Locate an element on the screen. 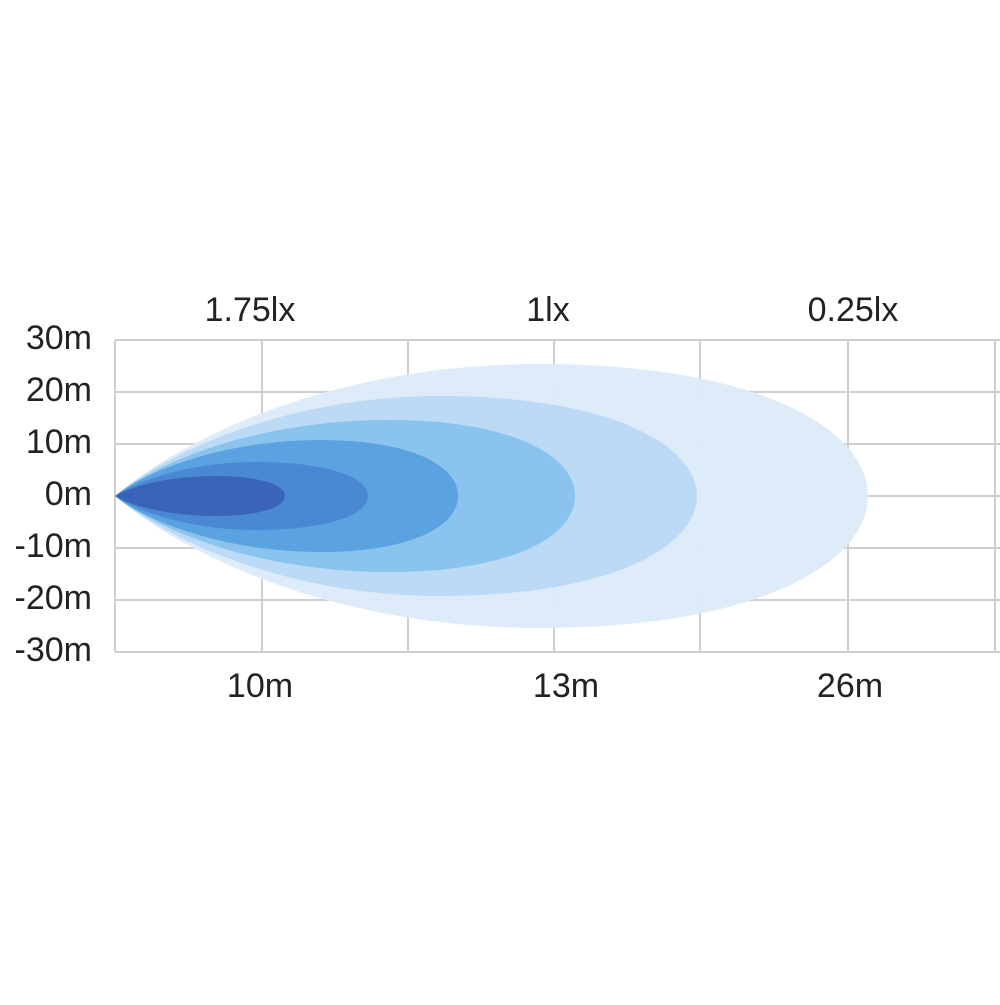 The width and height of the screenshot is (1000, 1005). y-label: -20m is located at coordinates (53, 598).